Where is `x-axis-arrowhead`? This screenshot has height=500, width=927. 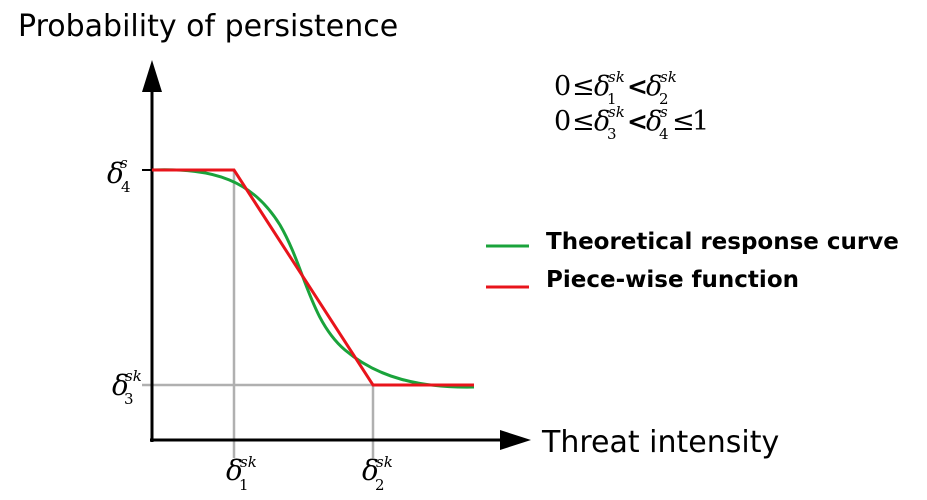
x-axis-arrowhead is located at coordinates (515, 440).